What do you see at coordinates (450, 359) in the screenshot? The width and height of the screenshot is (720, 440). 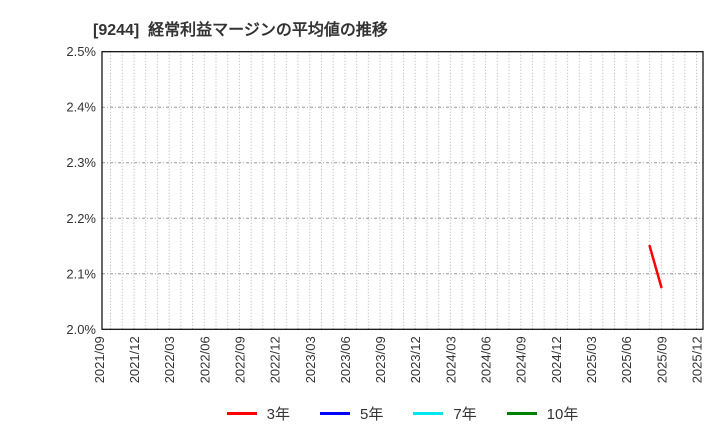 I see `x-tick-label: 2024/03` at bounding box center [450, 359].